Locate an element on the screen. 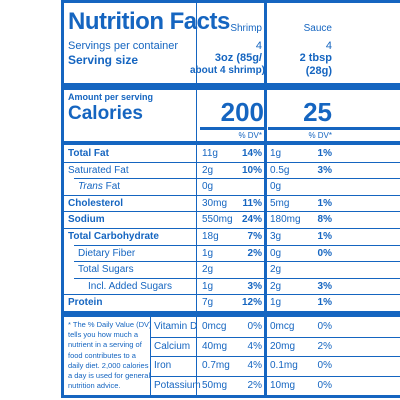 Image resolution: width=400 pixels, height=400 pixels. shrimp-amount: 30mg is located at coordinates (215, 203).